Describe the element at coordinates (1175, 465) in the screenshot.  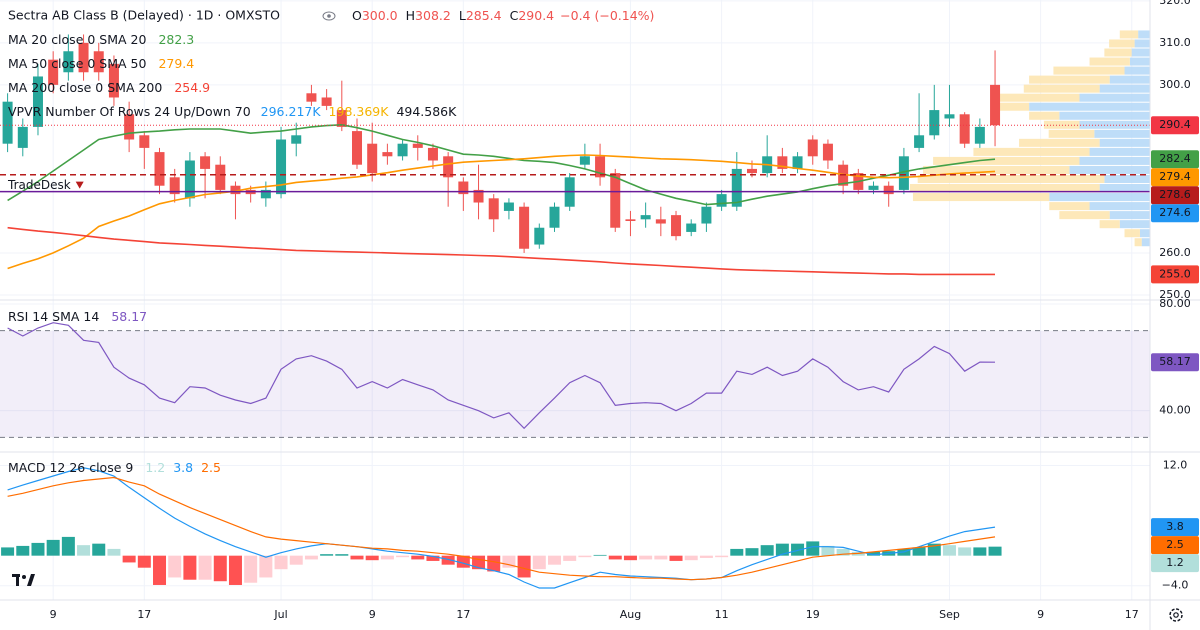
I see `y-tick-label: 12.0` at that location.